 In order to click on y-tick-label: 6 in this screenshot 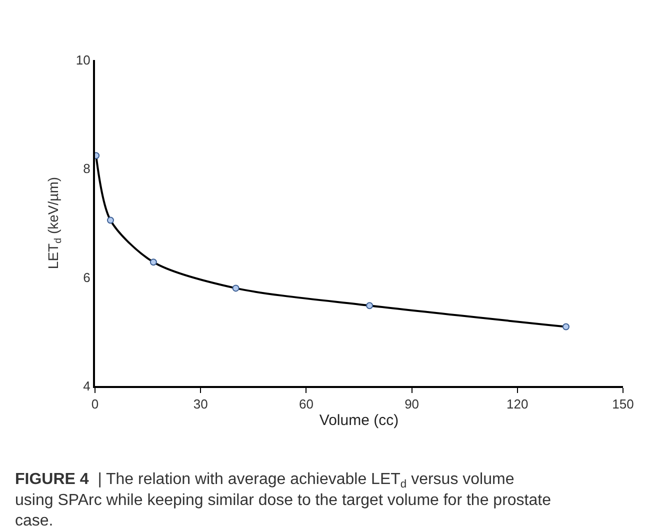, I will do `click(86, 277)`.